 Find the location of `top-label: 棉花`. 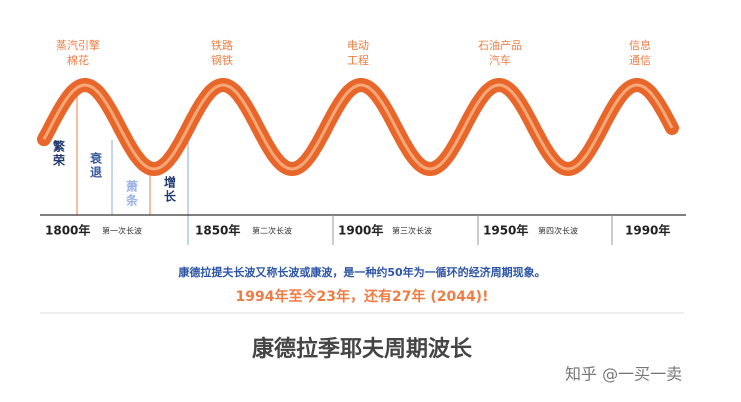

top-label: 棉花 is located at coordinates (78, 60).